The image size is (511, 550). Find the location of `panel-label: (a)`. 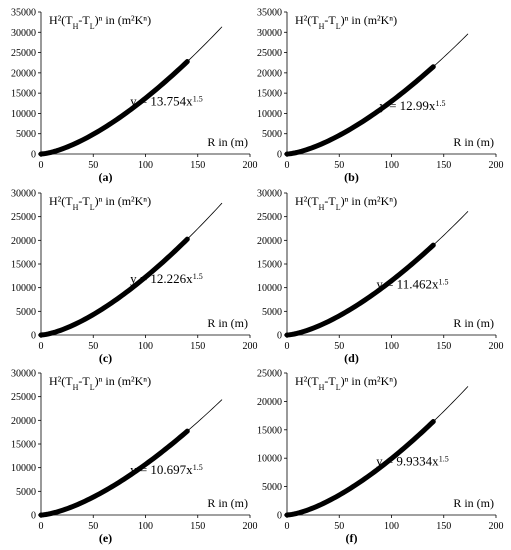

panel-label: (a) is located at coordinates (106, 177).